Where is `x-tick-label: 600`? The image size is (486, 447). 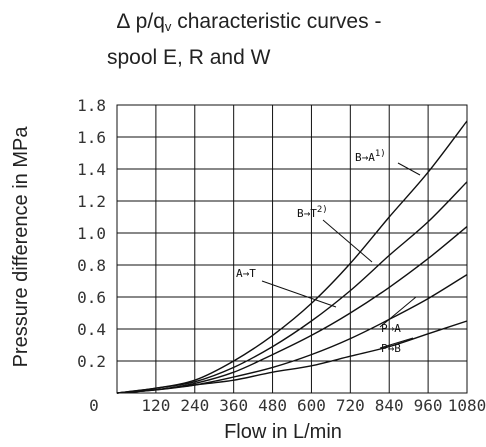 x-tick-label: 600 is located at coordinates (311, 405).